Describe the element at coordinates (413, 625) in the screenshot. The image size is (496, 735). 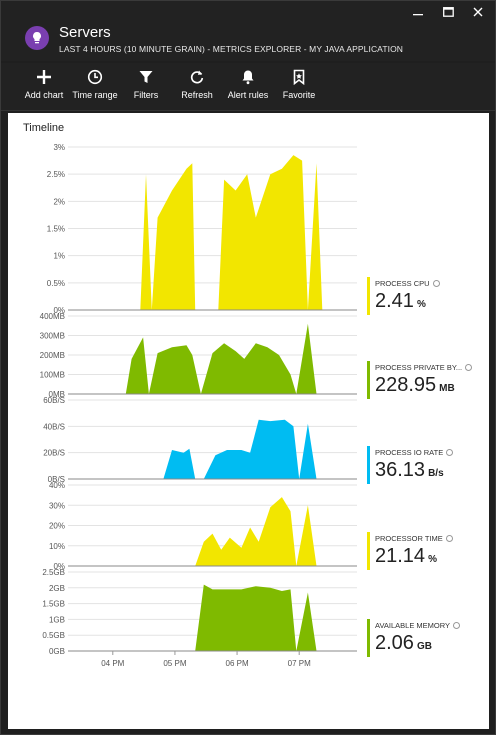
I see `metric-name-text: AVAILABLE MEMORY` at that location.